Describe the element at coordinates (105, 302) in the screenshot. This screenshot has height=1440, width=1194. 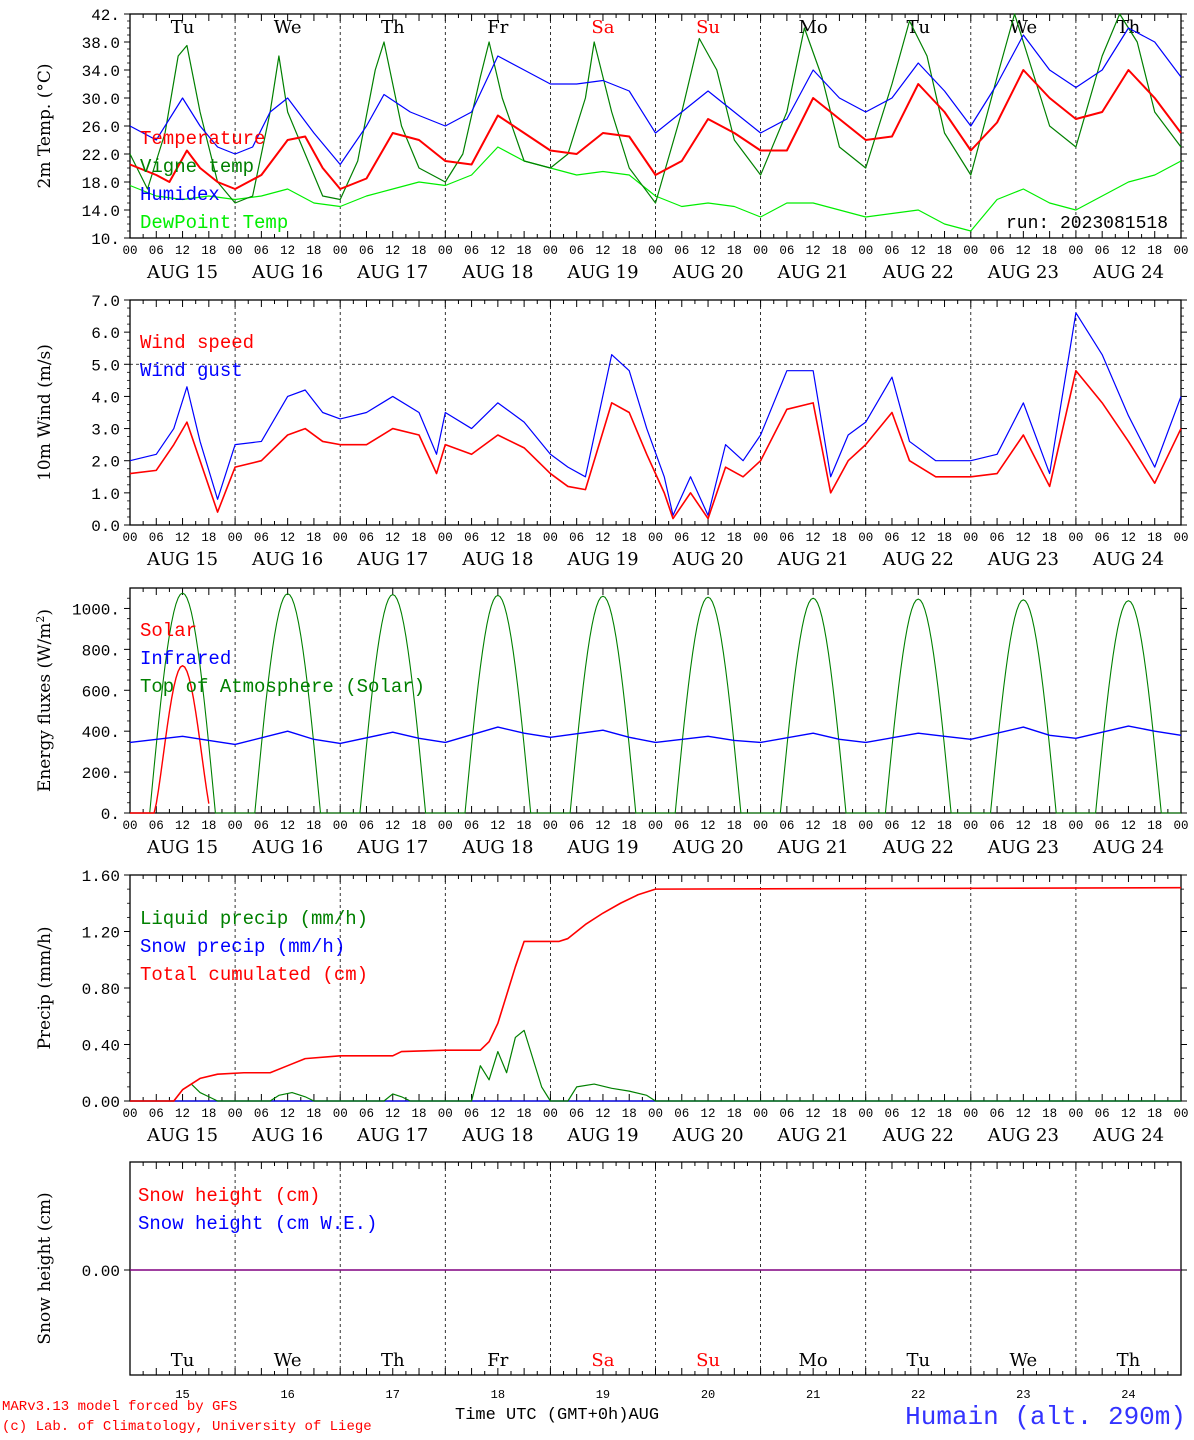
I see `y-tick-label: 7.0` at that location.